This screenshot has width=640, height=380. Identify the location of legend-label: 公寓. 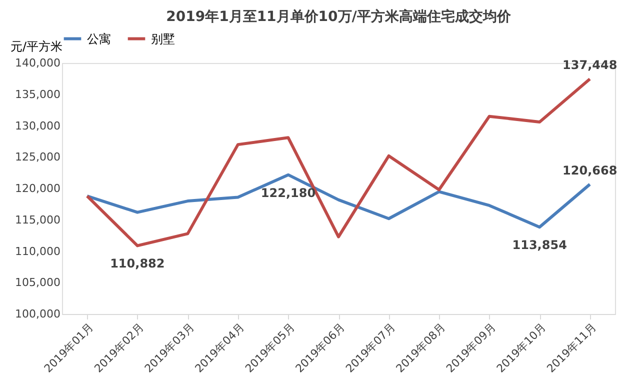
(99, 39).